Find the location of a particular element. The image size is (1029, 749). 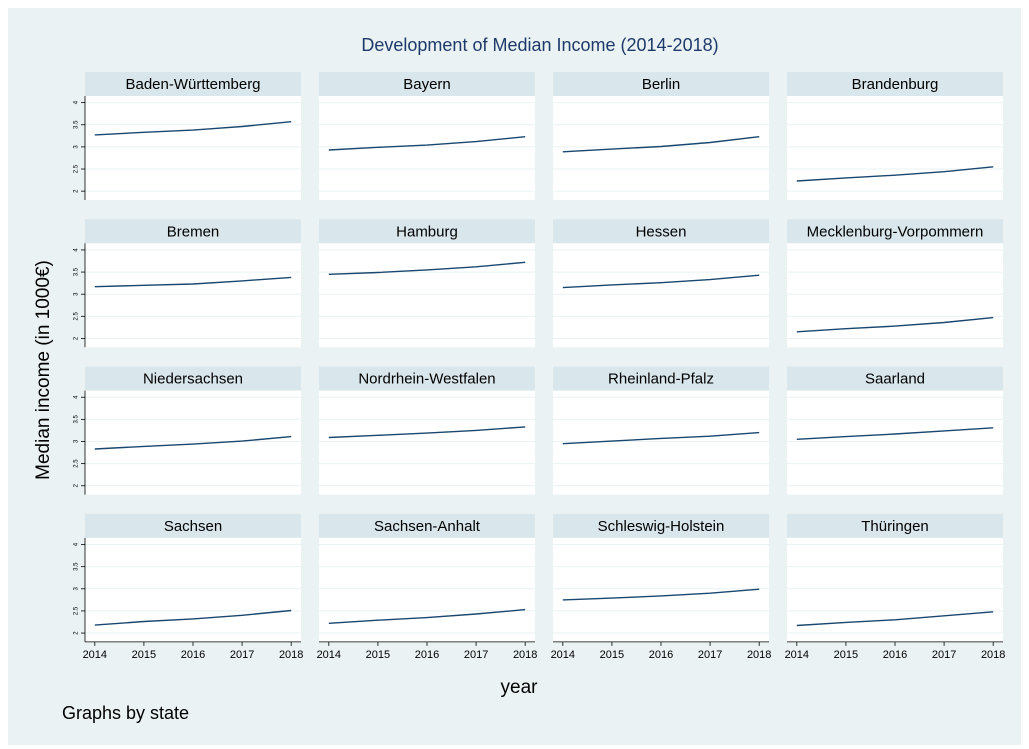

panel-title: Mecklenburg-Vorpommern is located at coordinates (895, 231).